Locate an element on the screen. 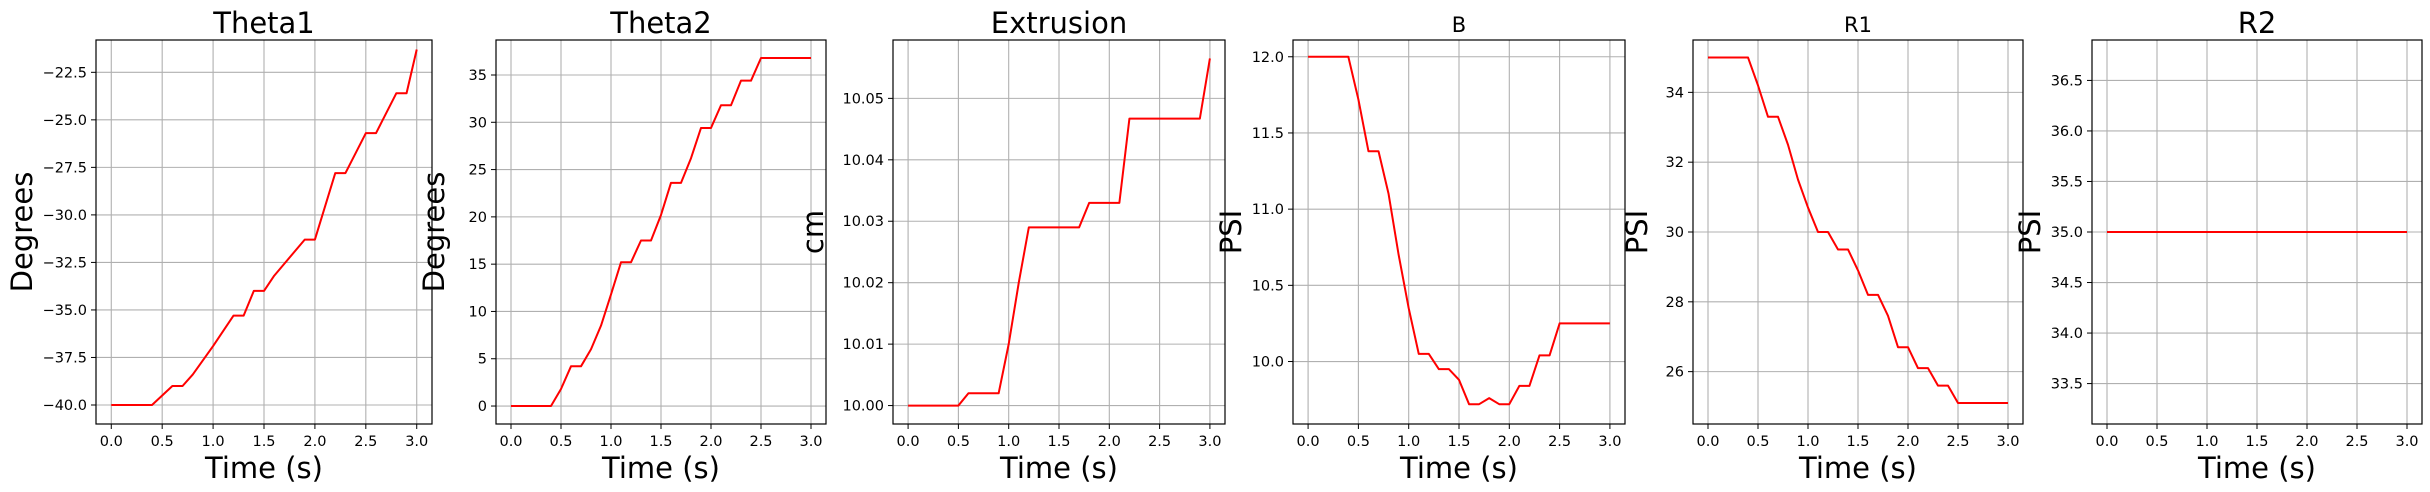 Image resolution: width=2430 pixels, height=492 pixels. y-tick-label: 36.0 is located at coordinates (2067, 132).